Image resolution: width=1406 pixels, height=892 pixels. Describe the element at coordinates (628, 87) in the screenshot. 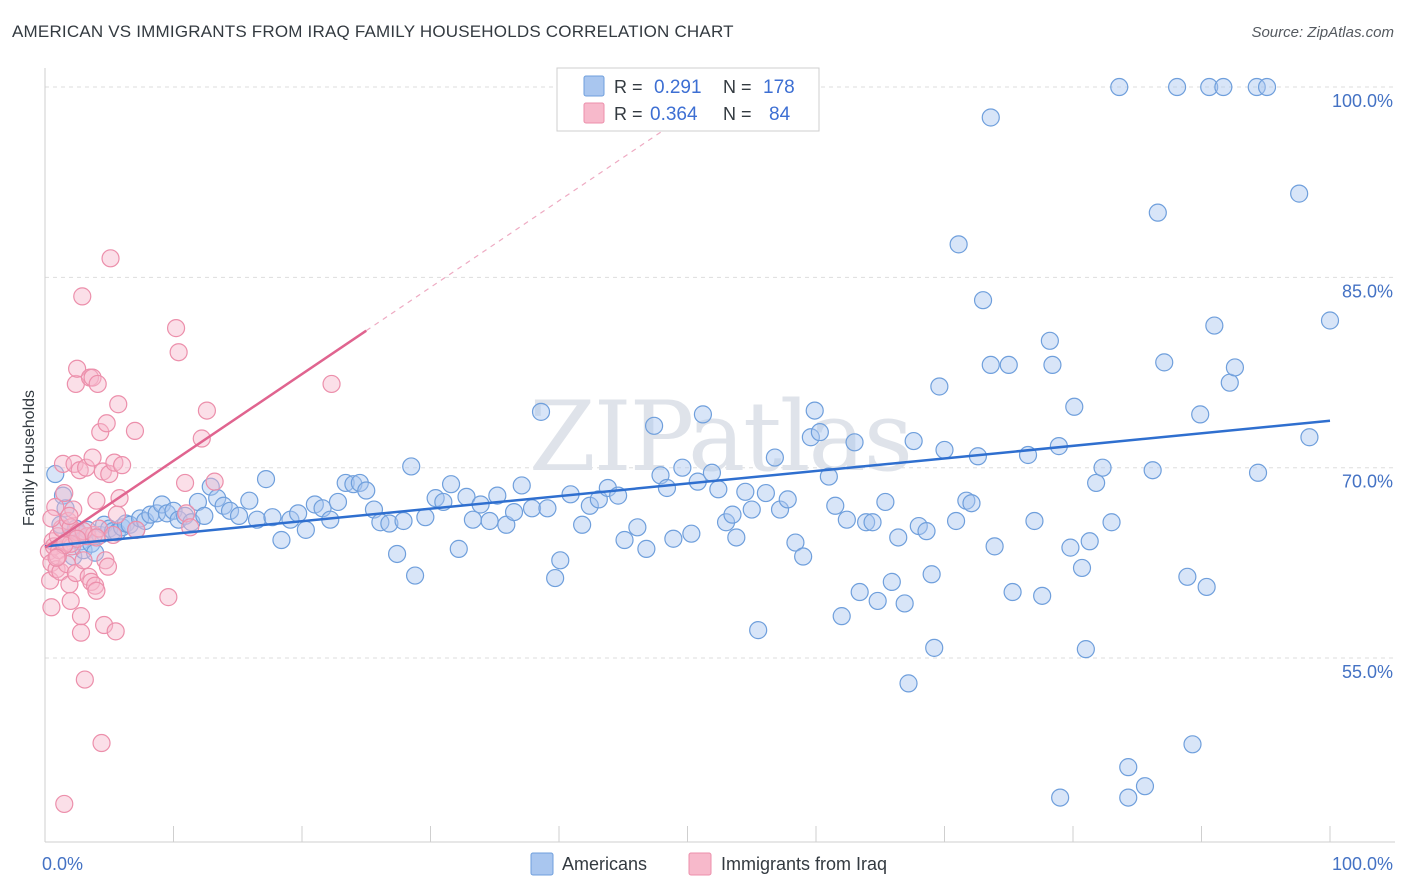

I see `legend-r-label-blue: R =` at that location.